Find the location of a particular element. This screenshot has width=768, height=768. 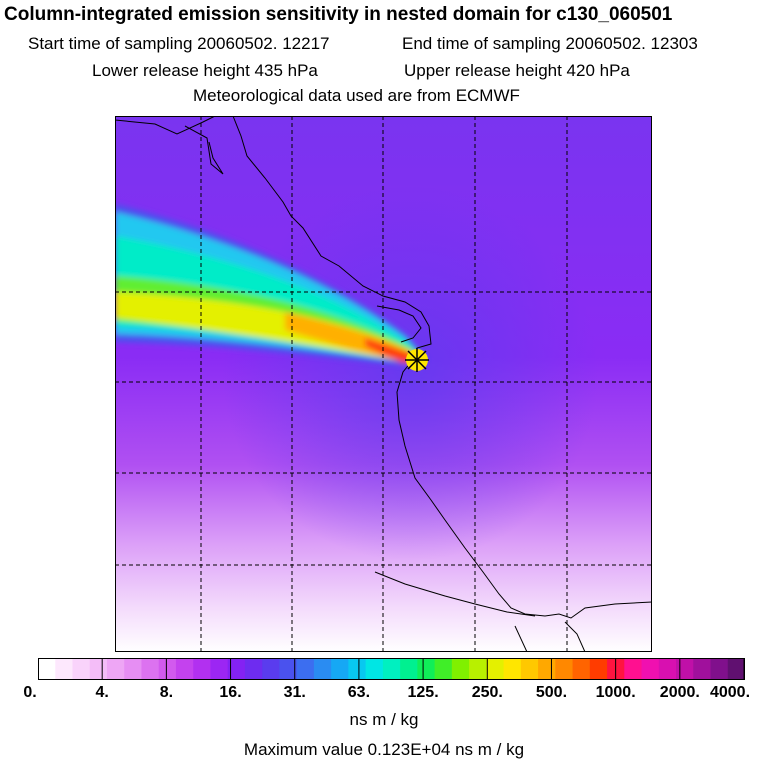

colorbar-tick-label: 125. is located at coordinates (423, 692).